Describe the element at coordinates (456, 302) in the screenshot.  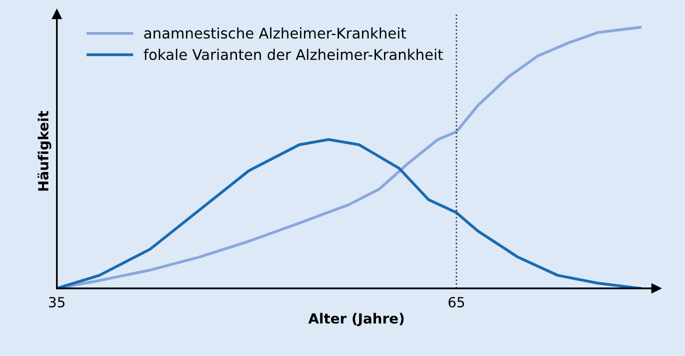
I see `x-tick-label: 65` at that location.